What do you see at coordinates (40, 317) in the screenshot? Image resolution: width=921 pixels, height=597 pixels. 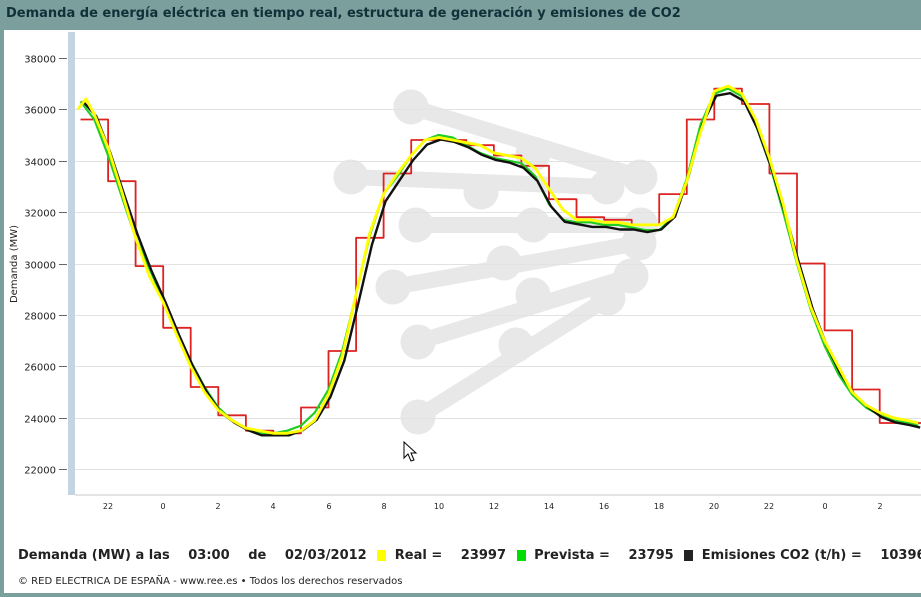 I see `y-tick-label: 28000` at bounding box center [40, 317].